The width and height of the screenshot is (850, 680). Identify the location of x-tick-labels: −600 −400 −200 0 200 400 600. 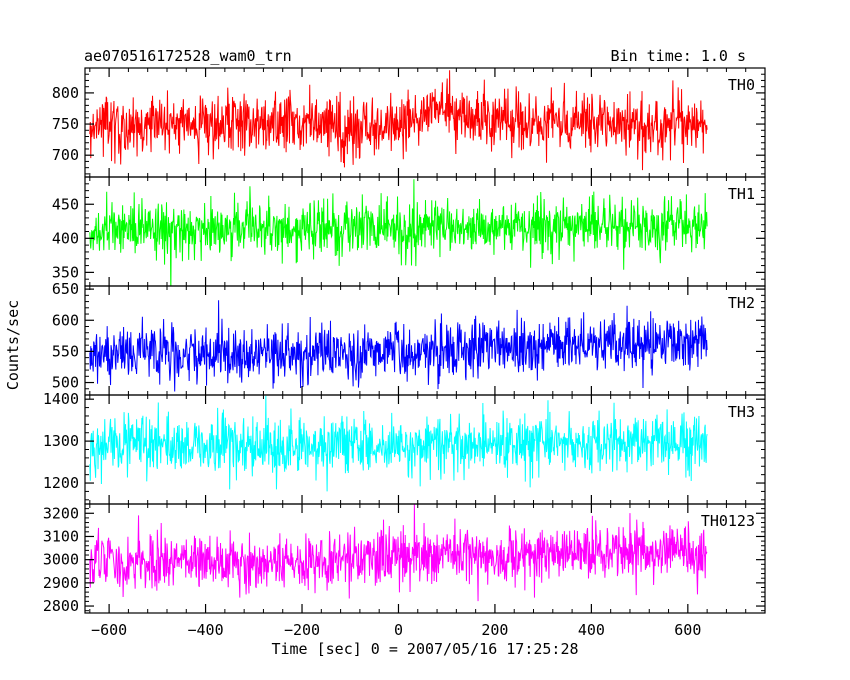
(396, 630).